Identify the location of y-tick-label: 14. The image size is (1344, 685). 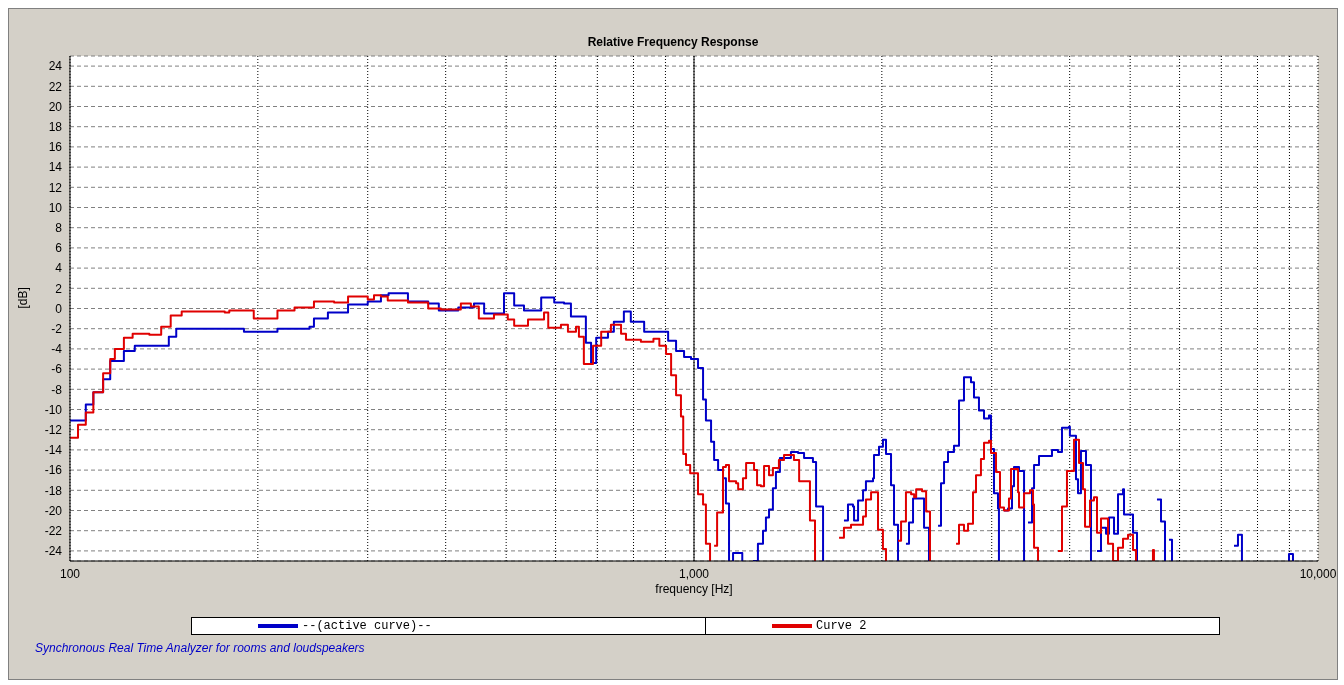
(55, 167).